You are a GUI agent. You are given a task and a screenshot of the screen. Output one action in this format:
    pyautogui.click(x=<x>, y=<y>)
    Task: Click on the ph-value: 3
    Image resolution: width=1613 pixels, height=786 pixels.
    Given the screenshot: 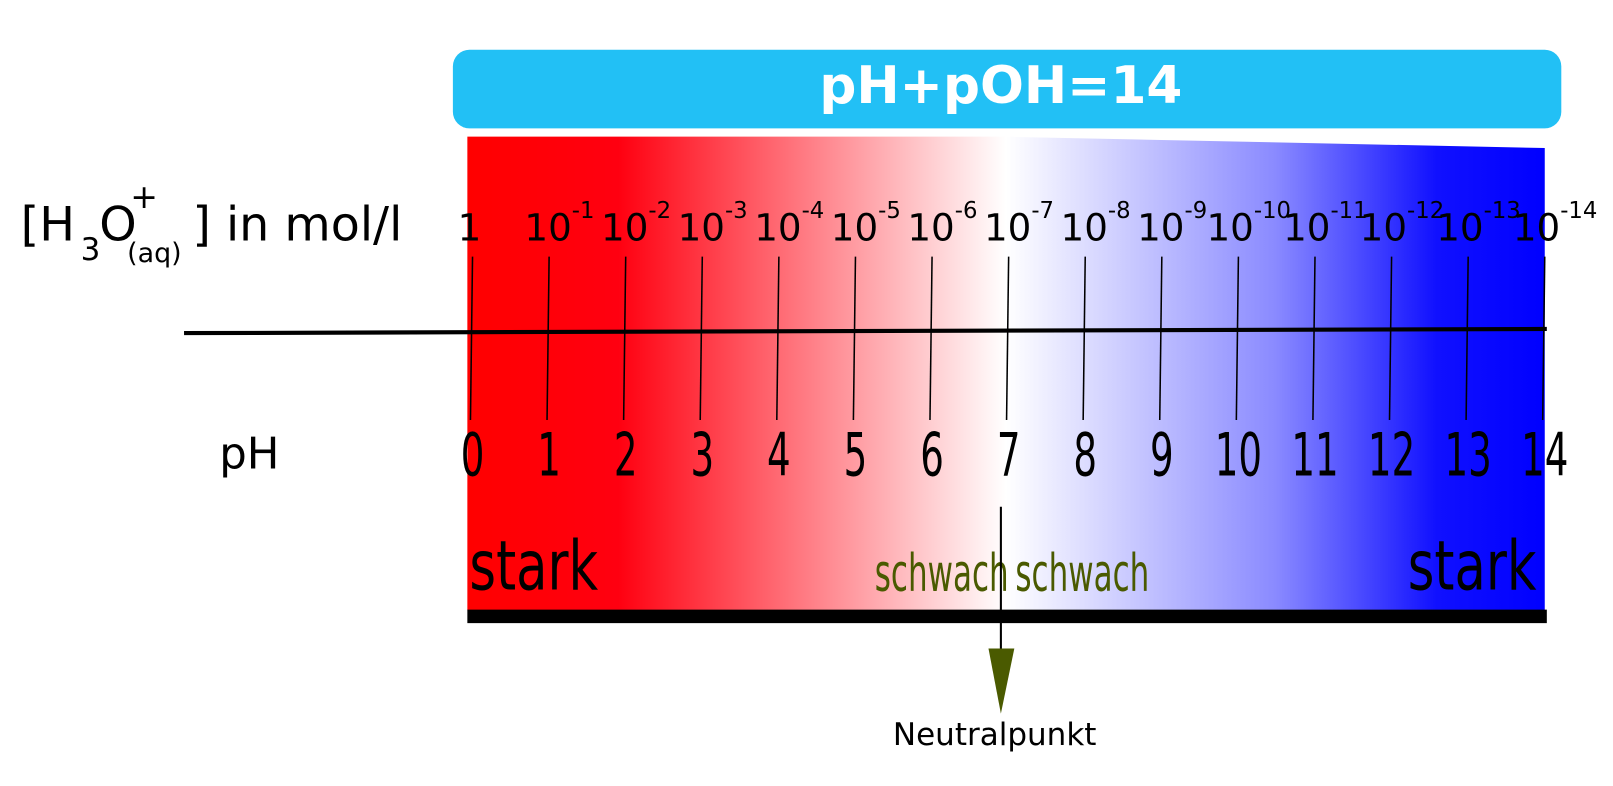 What is the action you would take?
    pyautogui.click(x=702, y=455)
    